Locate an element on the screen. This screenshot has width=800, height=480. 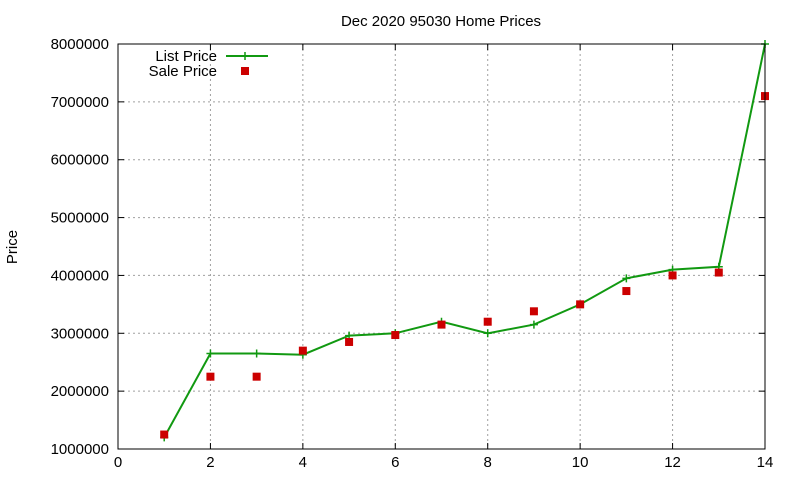
tick-label-y: 6000000 is located at coordinates (80, 160).